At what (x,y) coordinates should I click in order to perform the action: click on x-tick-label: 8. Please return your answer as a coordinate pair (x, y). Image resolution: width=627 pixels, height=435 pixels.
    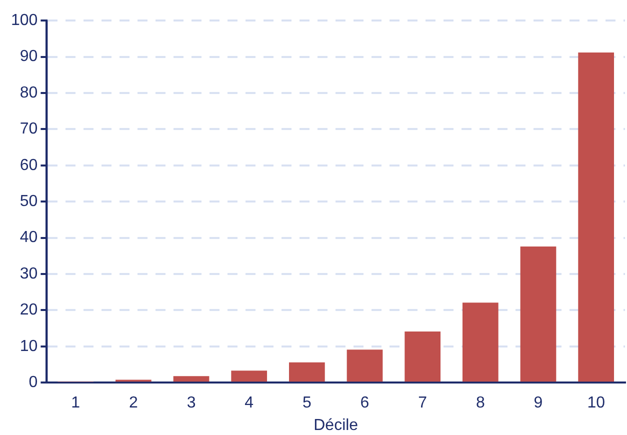
    Looking at the image, I should click on (480, 403).